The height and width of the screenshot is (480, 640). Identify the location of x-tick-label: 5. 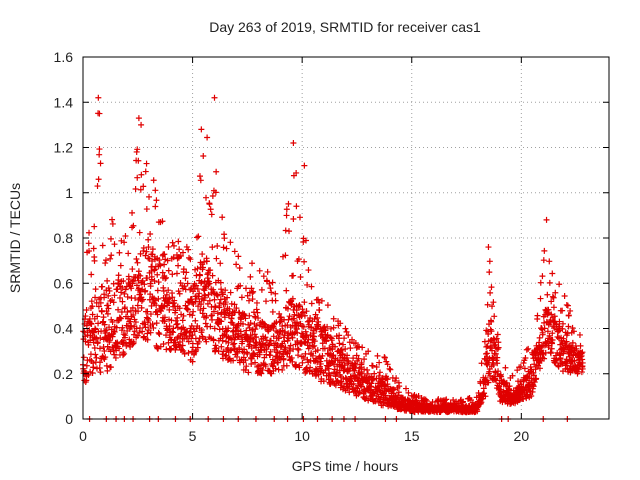
(193, 436).